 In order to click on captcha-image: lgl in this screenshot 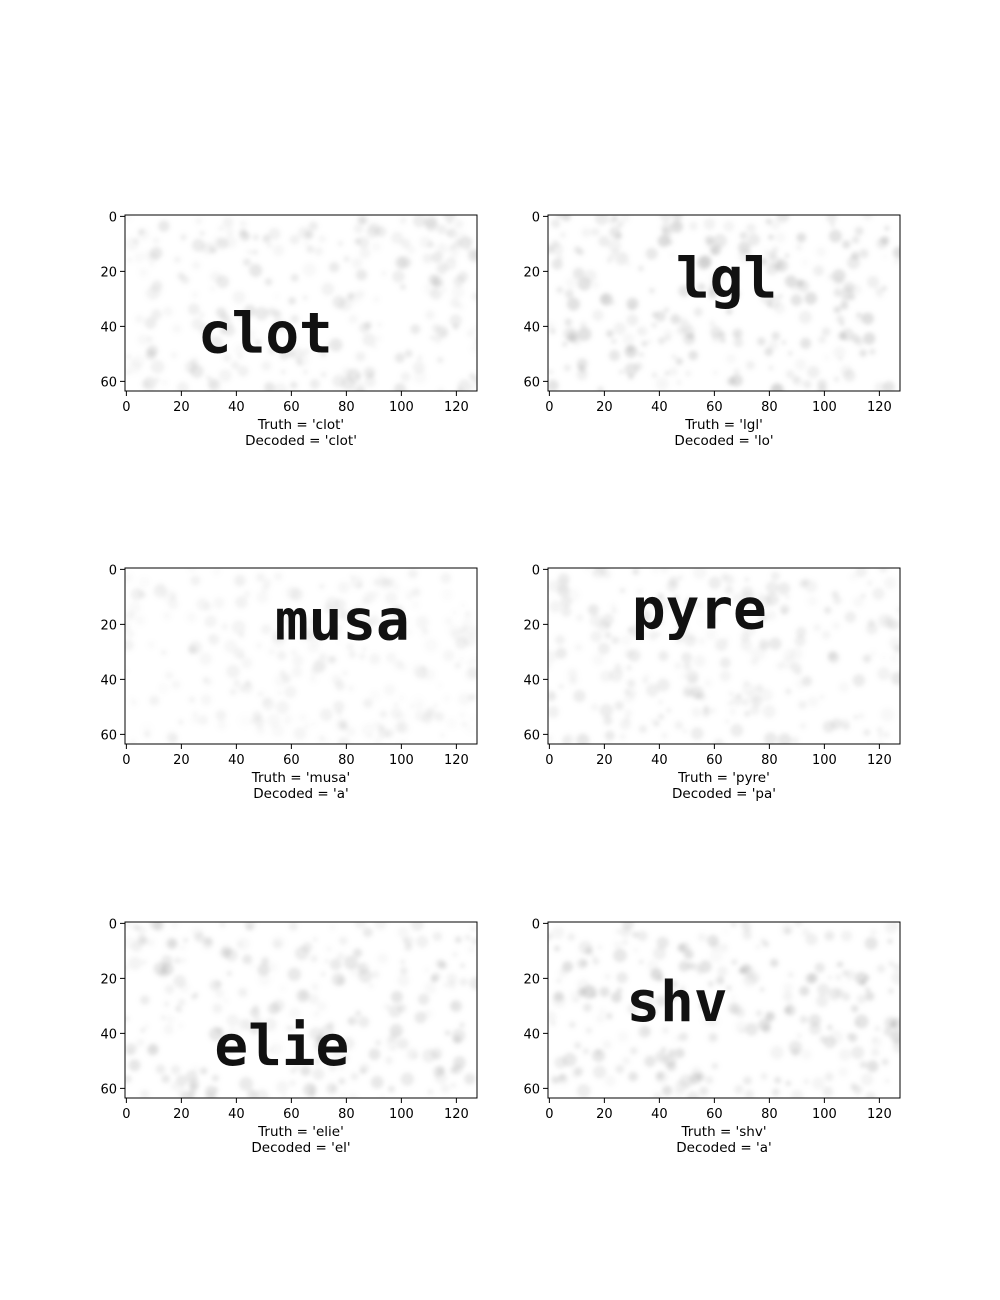, I will do `click(724, 303)`.